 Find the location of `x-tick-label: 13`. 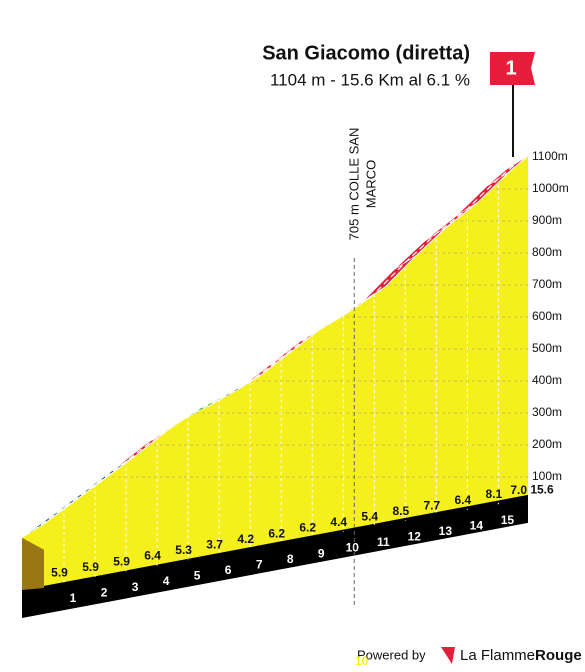

x-tick-label: 13 is located at coordinates (446, 531).